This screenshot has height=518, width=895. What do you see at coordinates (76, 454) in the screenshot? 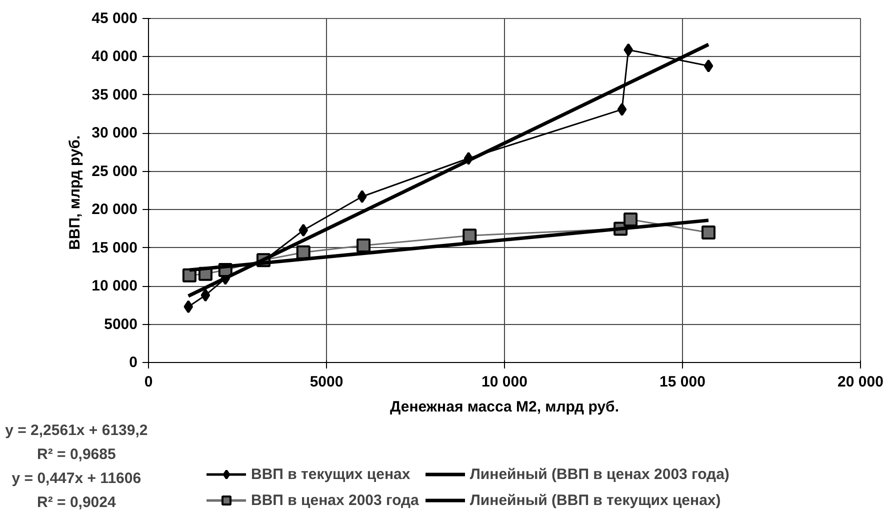
I see `text: R² = 0,9685` at bounding box center [76, 454].